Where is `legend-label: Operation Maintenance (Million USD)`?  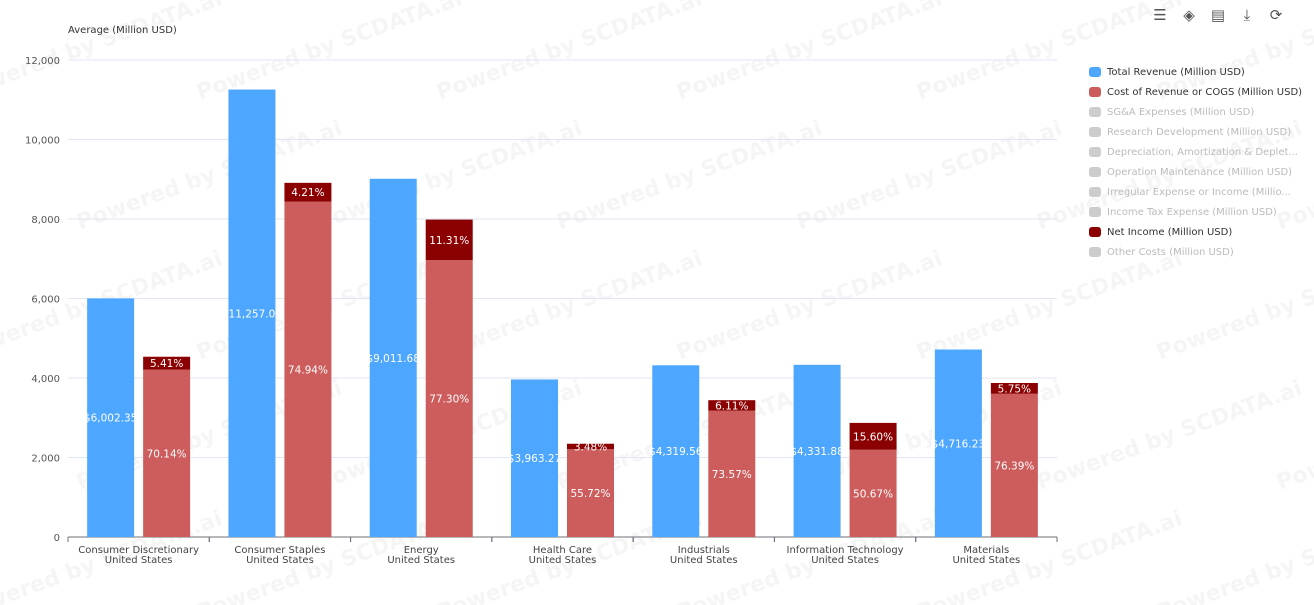 legend-label: Operation Maintenance (Million USD) is located at coordinates (1200, 172).